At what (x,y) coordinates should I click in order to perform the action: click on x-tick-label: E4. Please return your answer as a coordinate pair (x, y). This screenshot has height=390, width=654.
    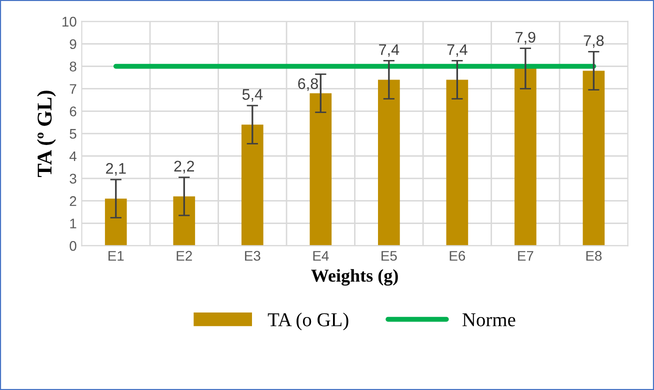
    Looking at the image, I should click on (321, 256).